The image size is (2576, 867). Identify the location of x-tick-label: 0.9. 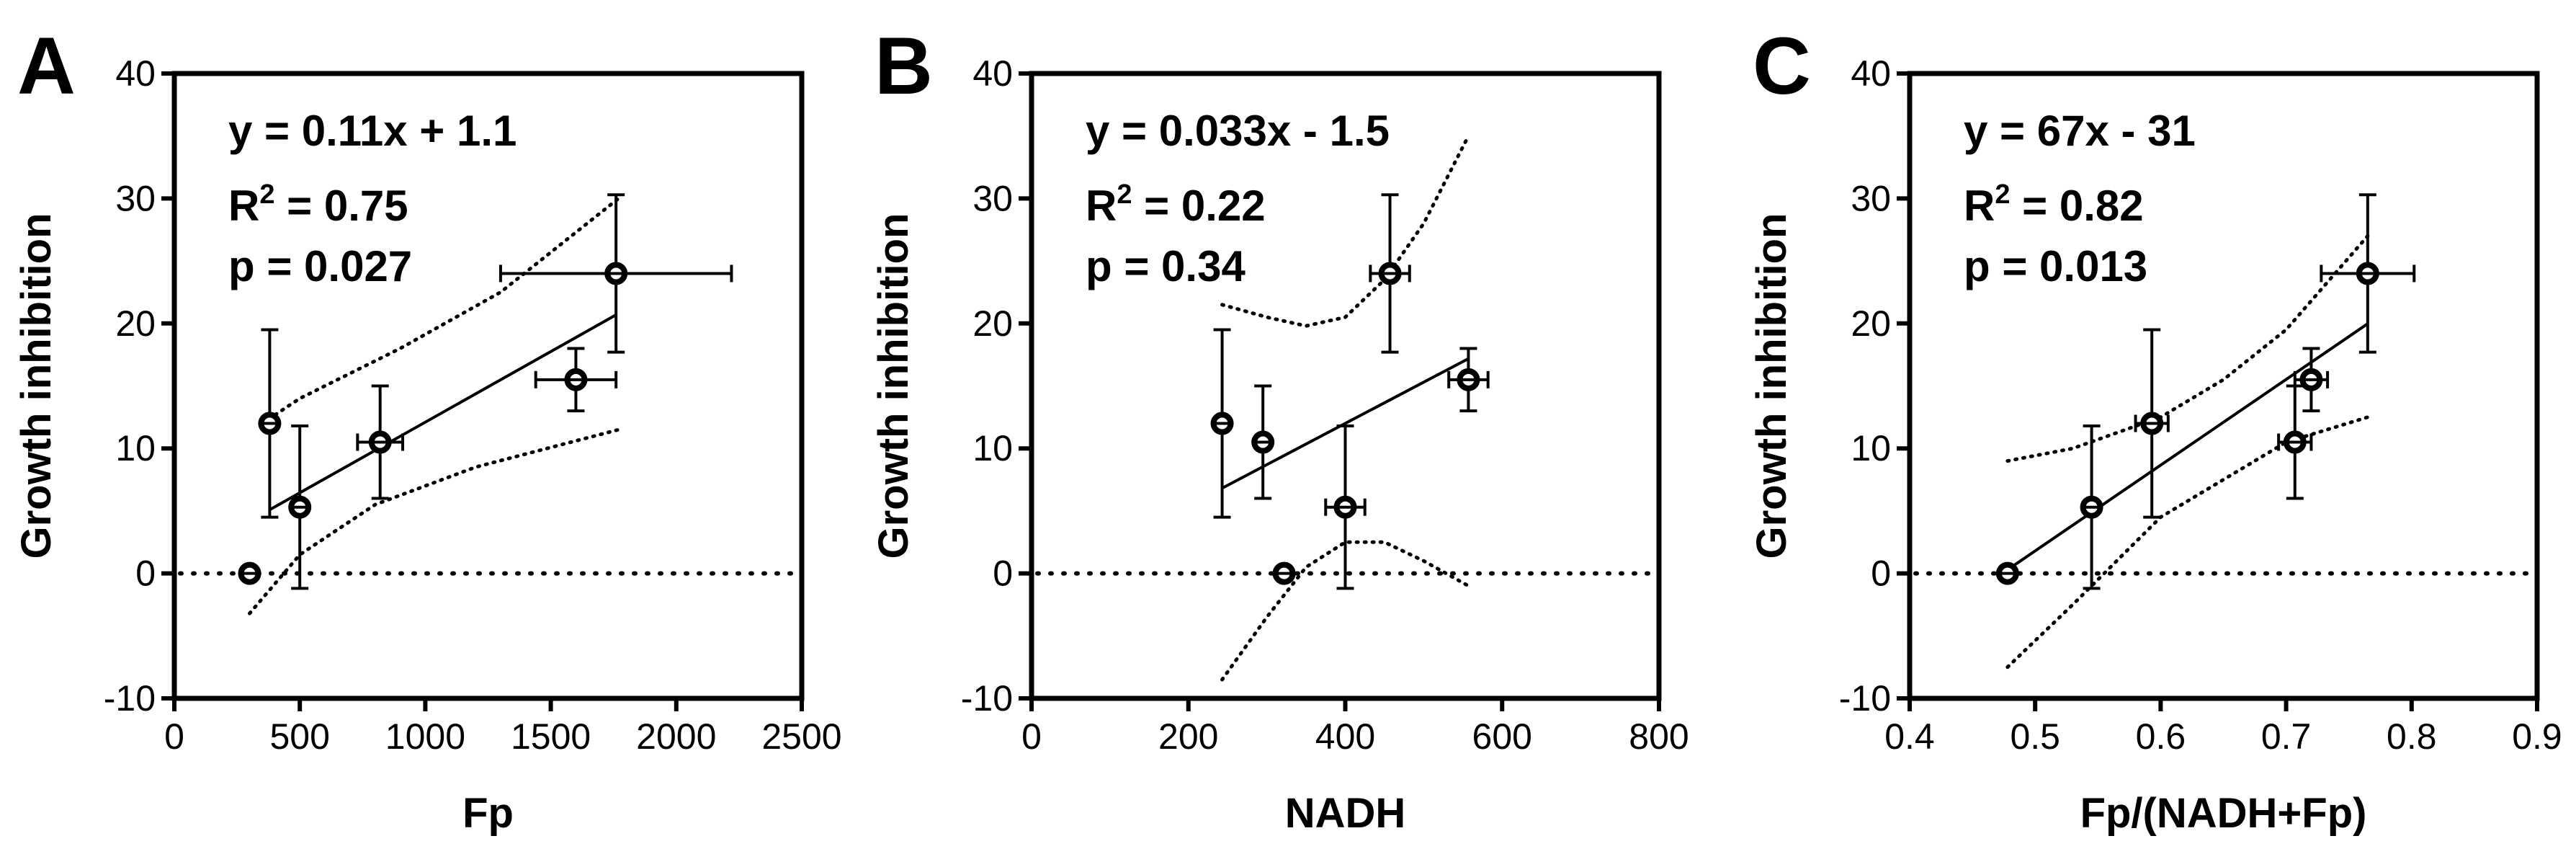
(2537, 736).